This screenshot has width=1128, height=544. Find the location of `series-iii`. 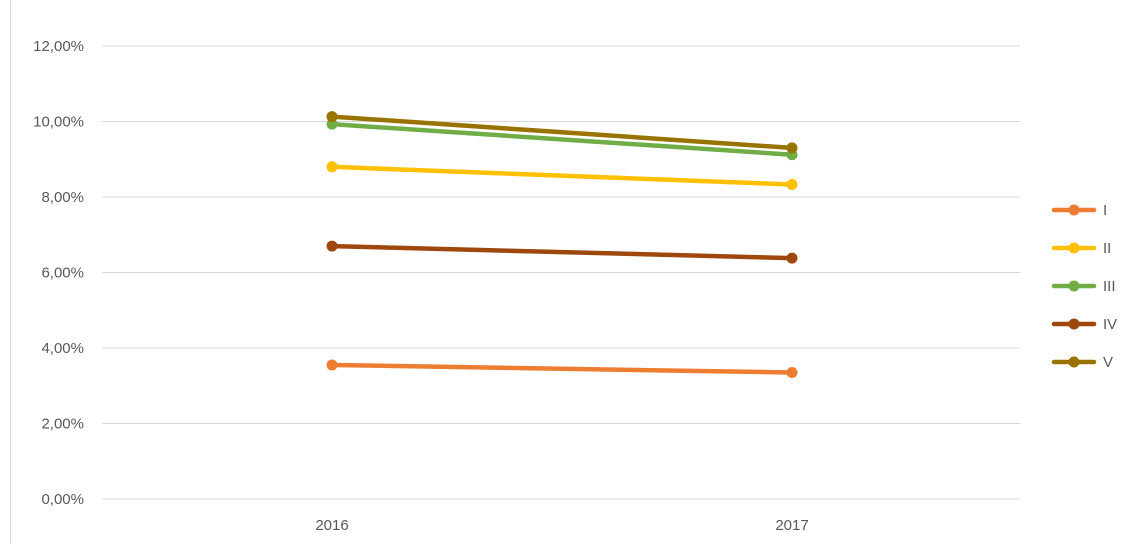

series-iii is located at coordinates (562, 139).